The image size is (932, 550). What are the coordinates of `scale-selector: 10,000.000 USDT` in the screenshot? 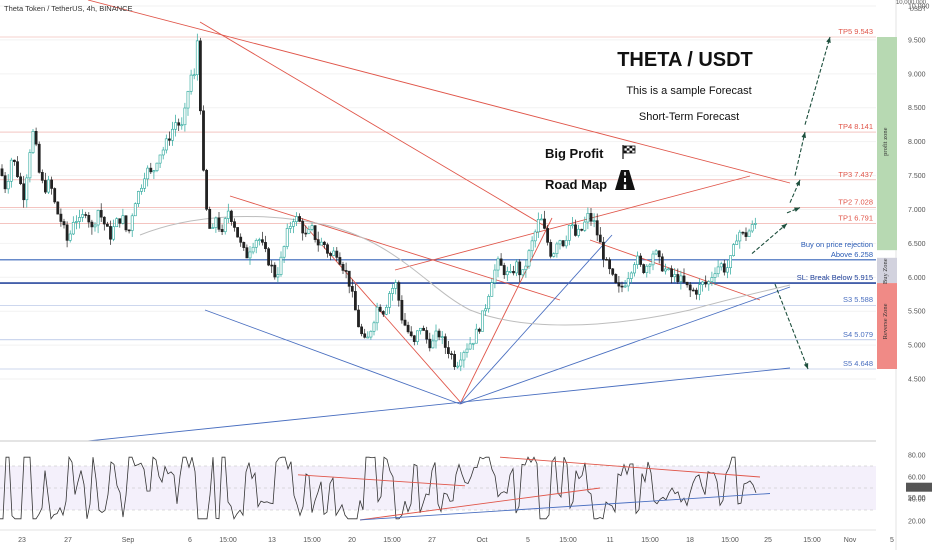 It's located at (911, 7).